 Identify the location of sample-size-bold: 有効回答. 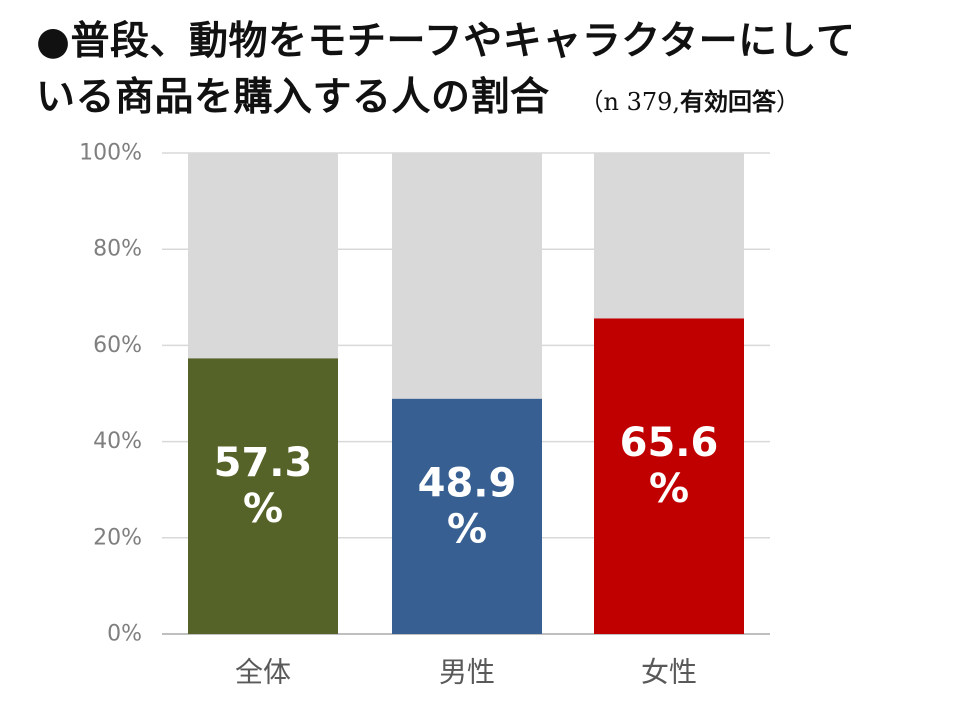
(728, 102).